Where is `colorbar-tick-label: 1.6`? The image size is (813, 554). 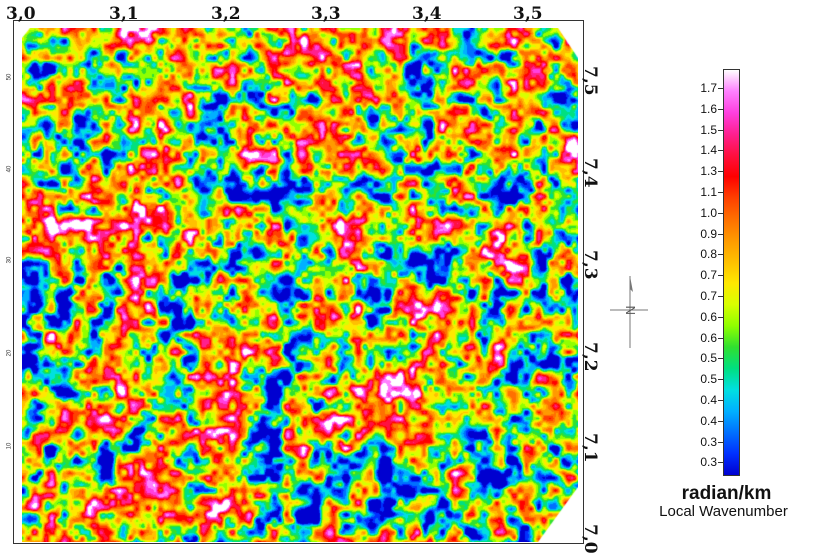
colorbar-tick-label: 1.6 is located at coordinates (708, 108).